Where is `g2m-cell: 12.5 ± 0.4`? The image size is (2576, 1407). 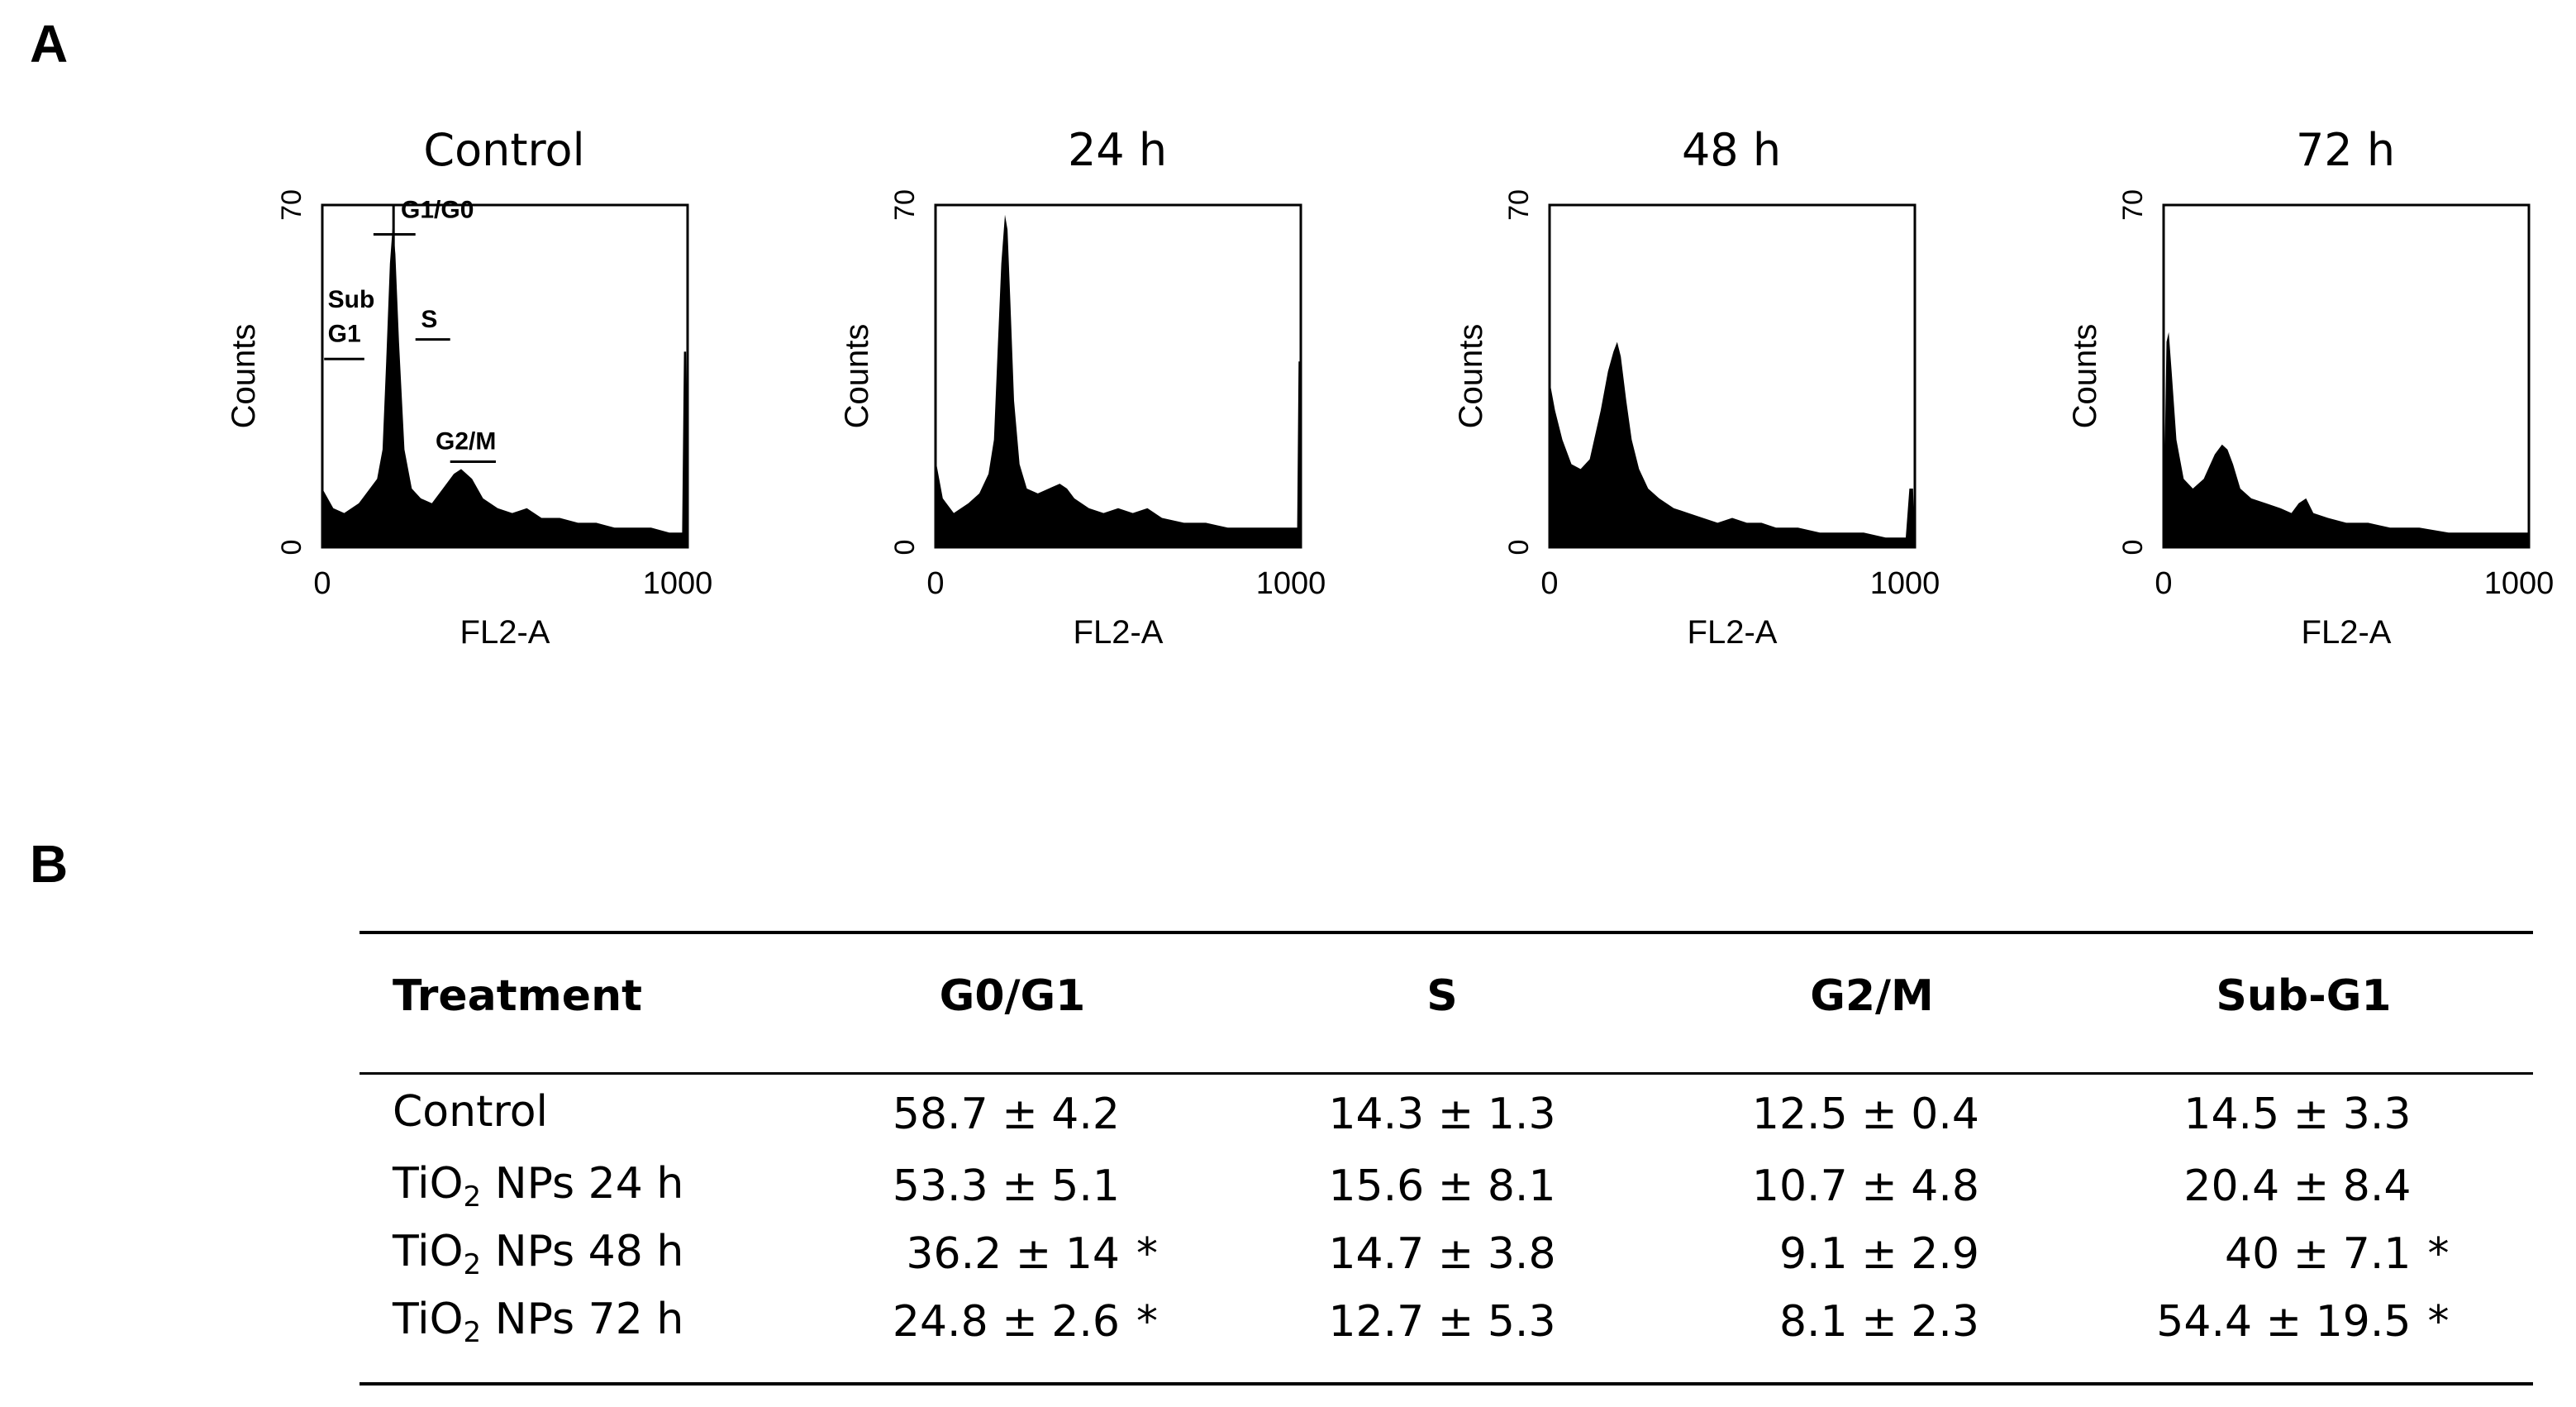 g2m-cell: 12.5 ± 0.4 is located at coordinates (1865, 1114).